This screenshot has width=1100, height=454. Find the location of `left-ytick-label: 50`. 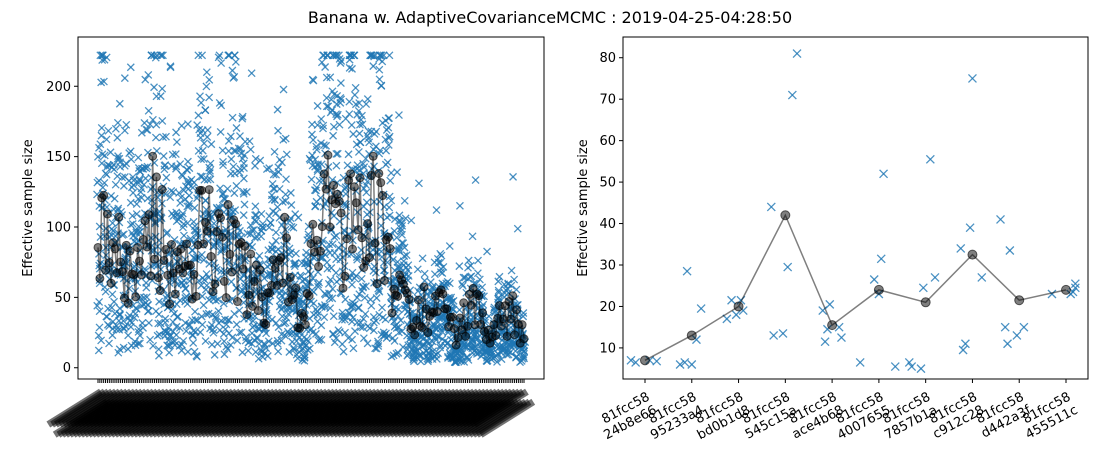

left-ytick-label: 50 is located at coordinates (62, 298).